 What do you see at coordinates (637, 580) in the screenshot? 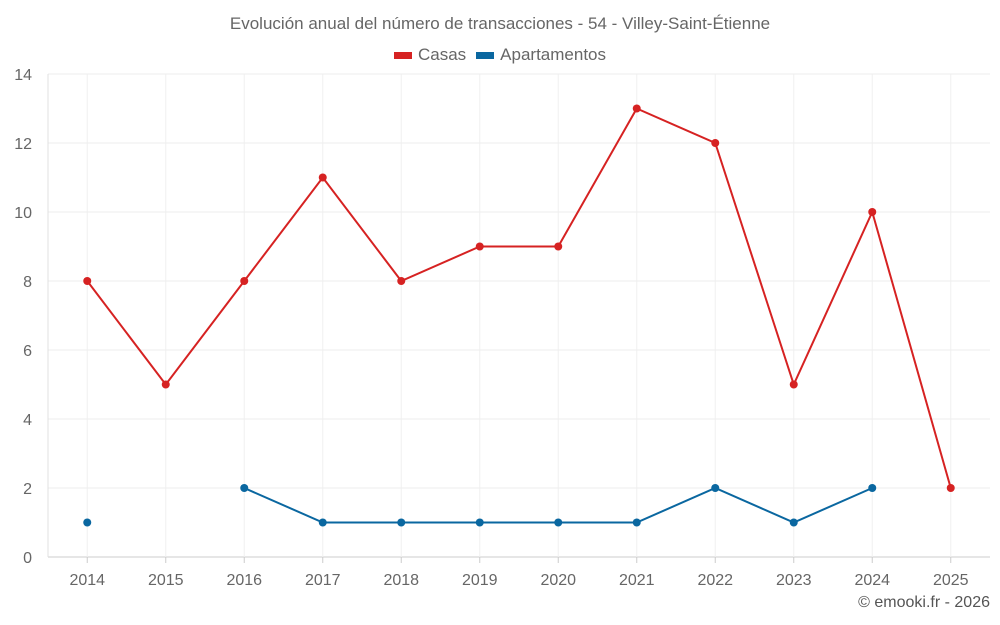
I see `x-tick-label: 2021` at bounding box center [637, 580].